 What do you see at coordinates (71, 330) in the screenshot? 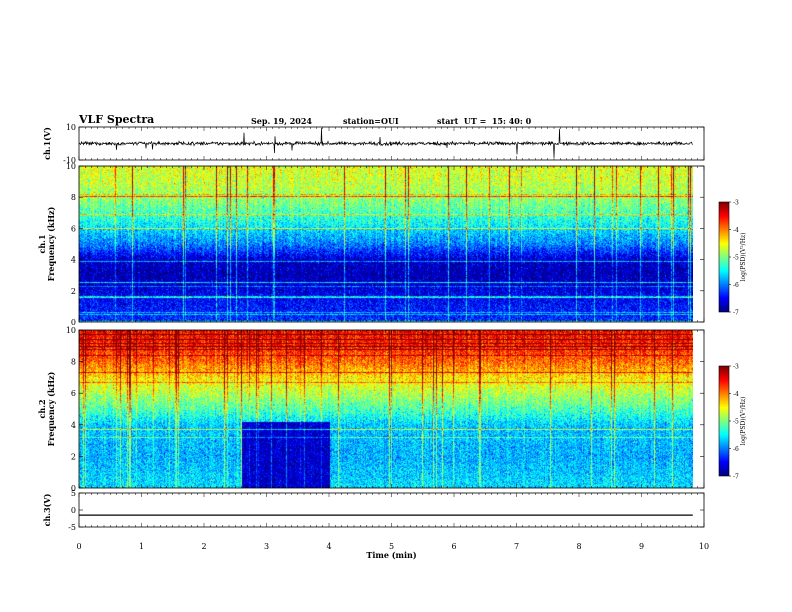
I see `ch2_spectrum-y-tick-label: 10` at bounding box center [71, 330].